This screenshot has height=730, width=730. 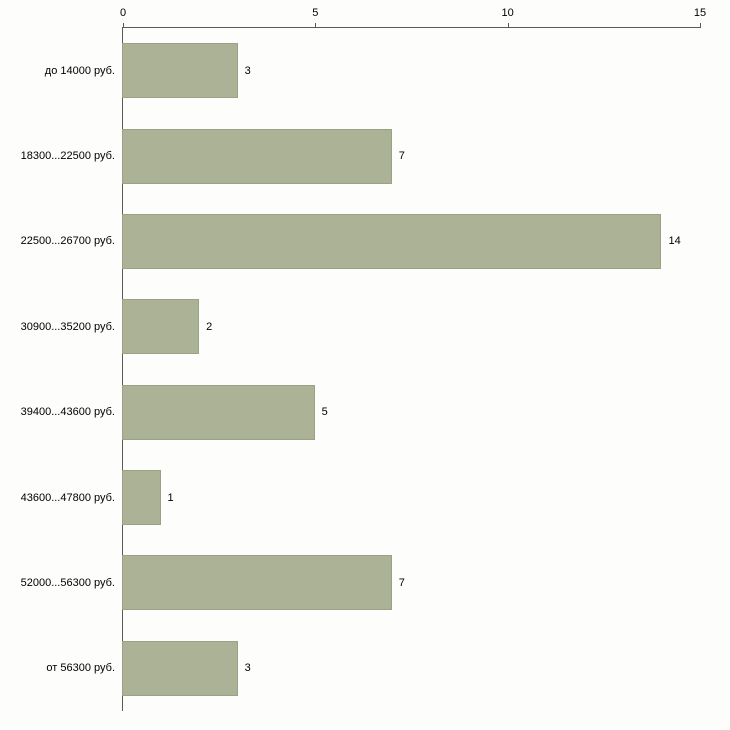 I want to click on bar-row: от 56300 руб. 3, so click(x=350, y=668).